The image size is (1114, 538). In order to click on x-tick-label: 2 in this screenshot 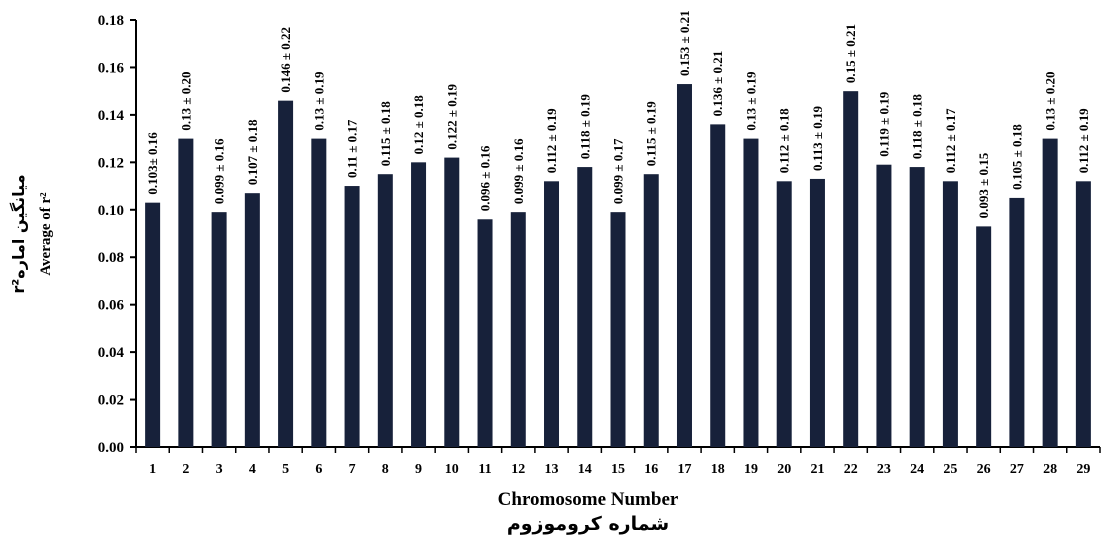, I will do `click(185, 469)`.